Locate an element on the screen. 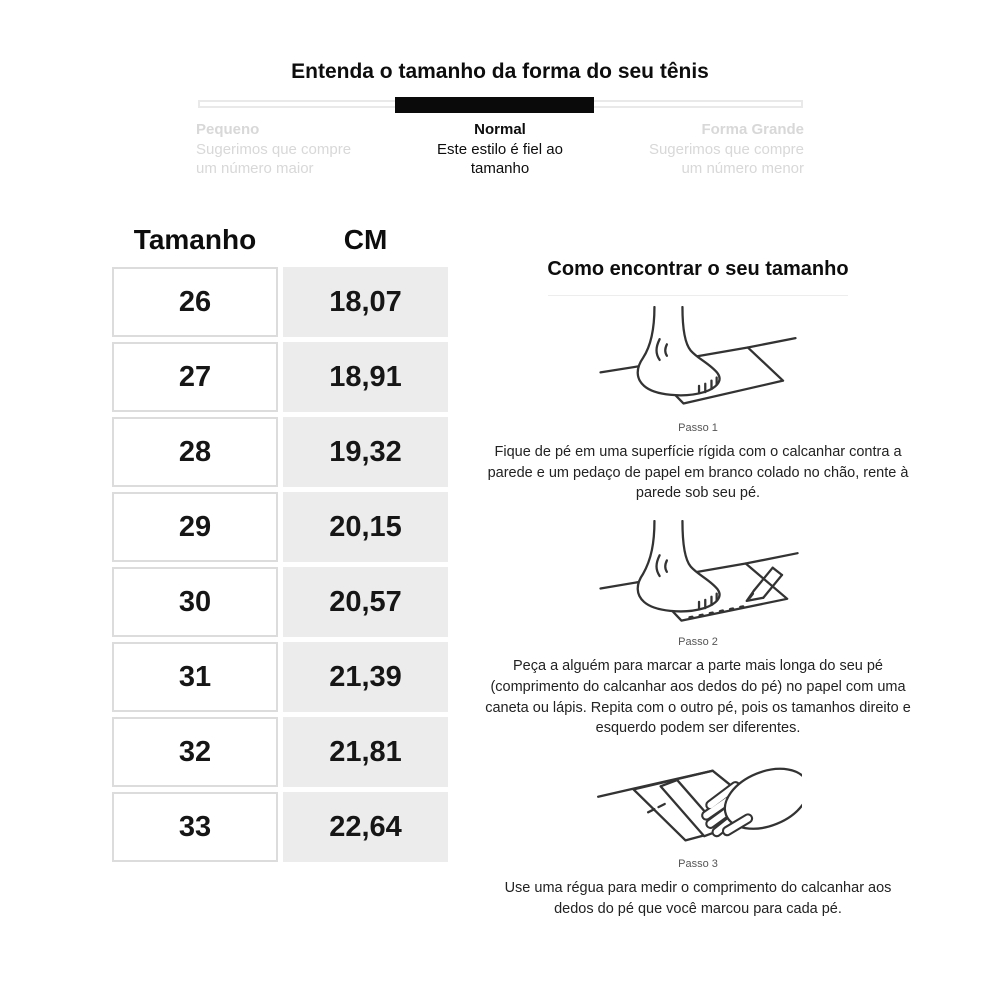  column-header-tamanho: Tamanho is located at coordinates (195, 239).